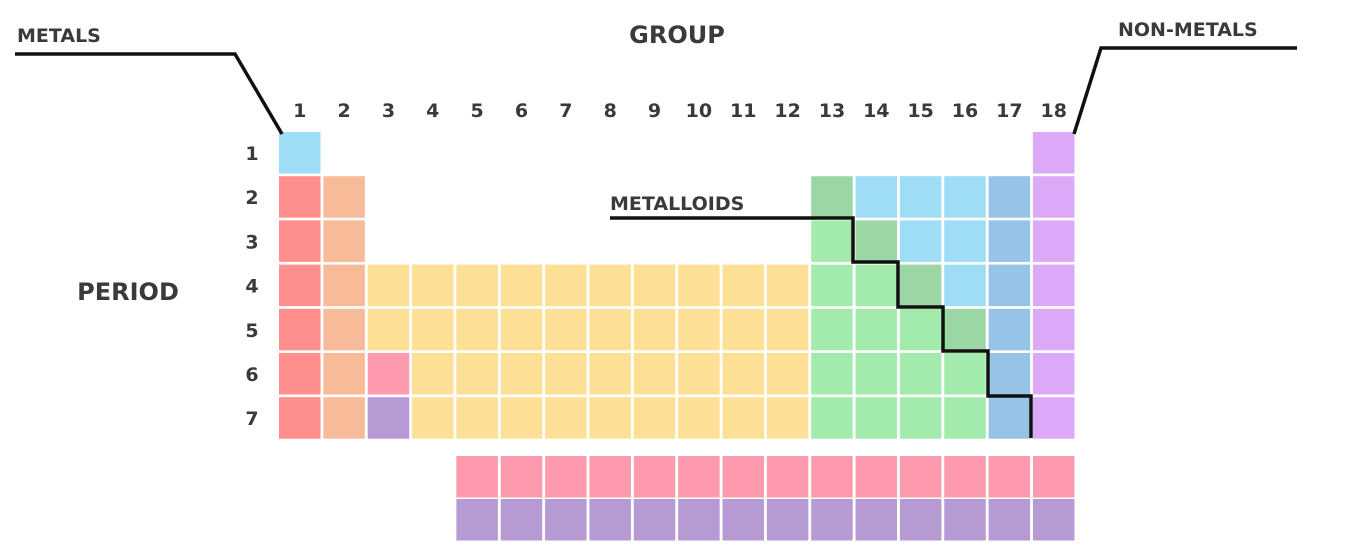 Image resolution: width=1365 pixels, height=555 pixels. What do you see at coordinates (699, 111) in the screenshot?
I see `group-number-10: 10` at bounding box center [699, 111].